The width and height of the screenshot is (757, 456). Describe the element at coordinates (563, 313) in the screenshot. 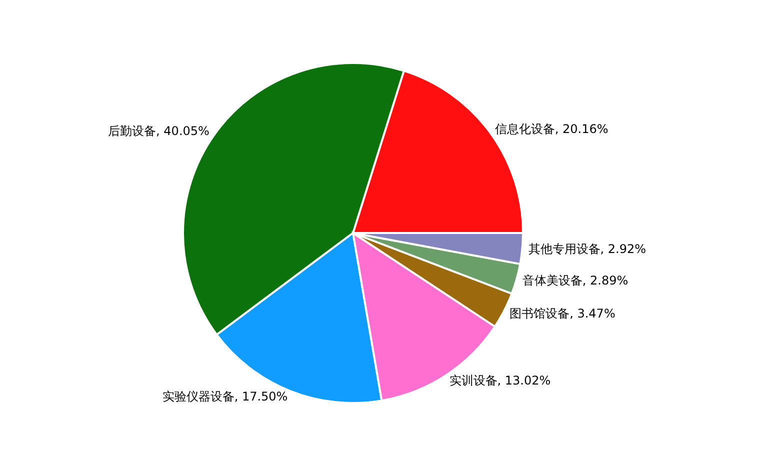

I see `slice-label: 图书馆设备, 3.47%` at that location.